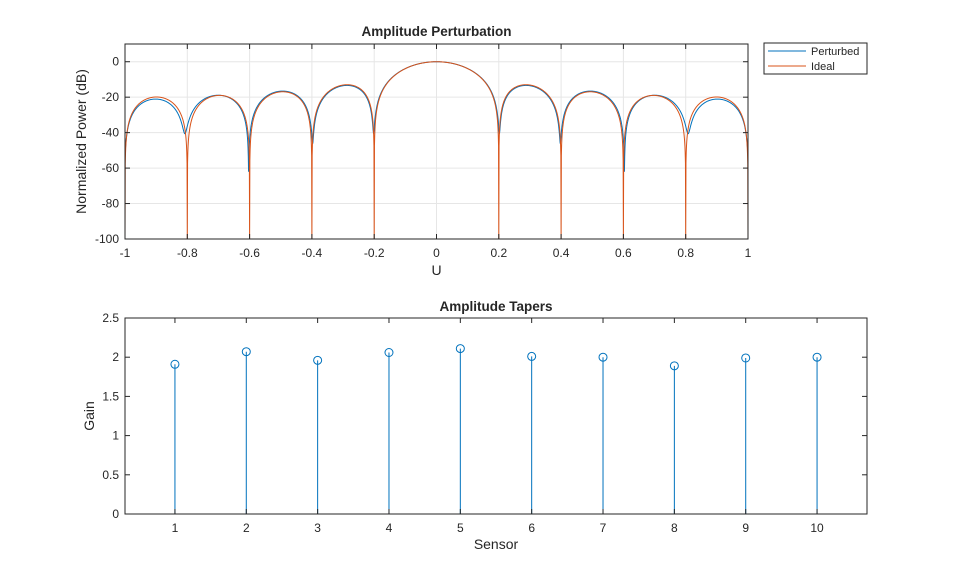  I want to click on perturbation-title: Amplitude Perturbation, so click(436, 31).